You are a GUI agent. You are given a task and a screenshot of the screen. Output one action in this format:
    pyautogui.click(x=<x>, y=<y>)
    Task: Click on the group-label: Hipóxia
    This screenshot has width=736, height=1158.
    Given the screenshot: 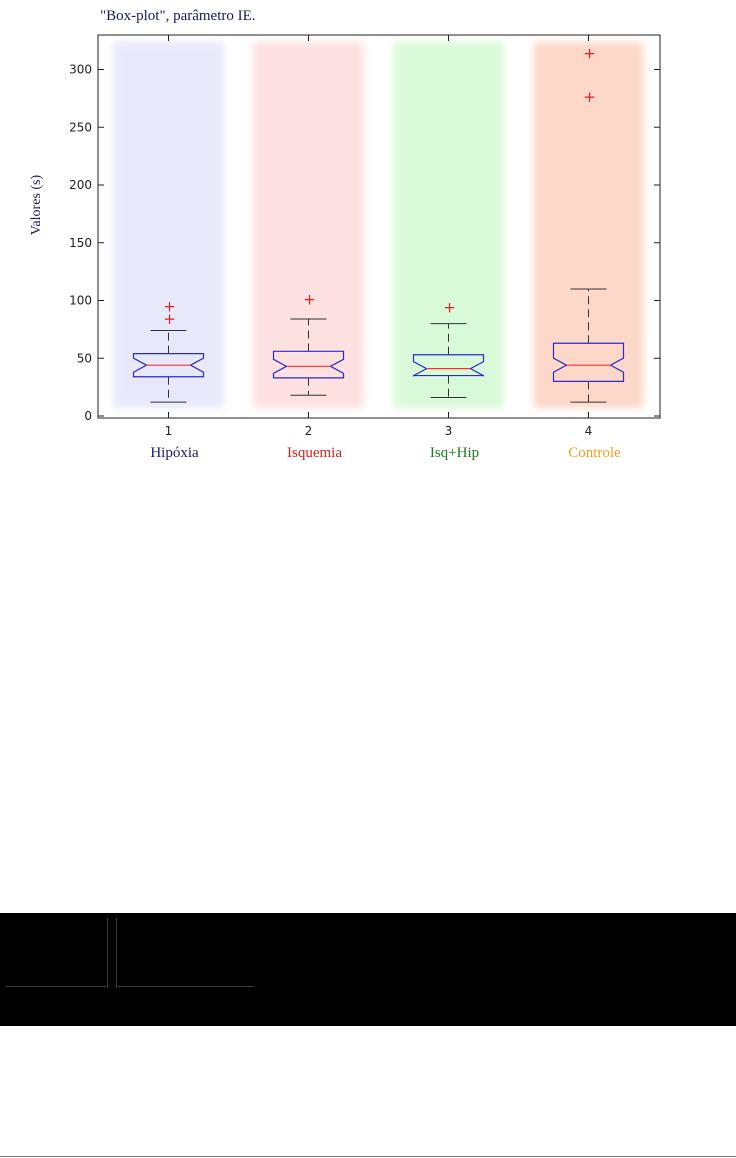 What is the action you would take?
    pyautogui.click(x=174, y=453)
    